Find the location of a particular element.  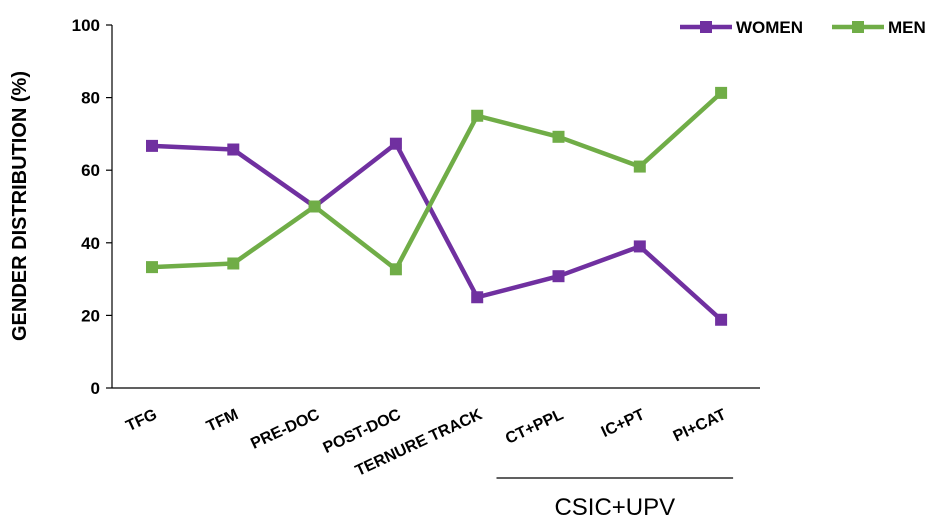

y-axis-title: GENDER DISTRIBUTION (%) is located at coordinates (20, 206).